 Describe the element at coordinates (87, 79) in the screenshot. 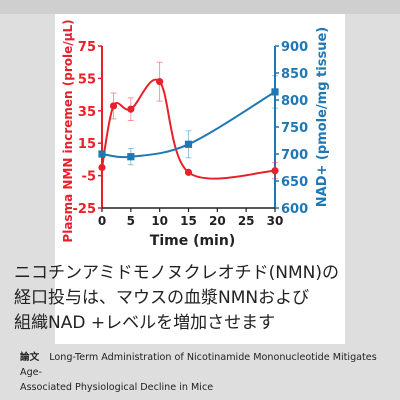

I see `left-tick-label: 55` at that location.